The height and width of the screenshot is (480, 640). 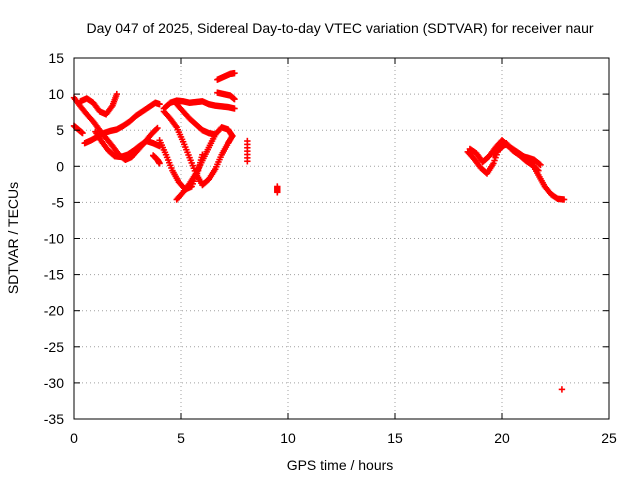 I want to click on y-tick-label: 5, so click(x=60, y=130).